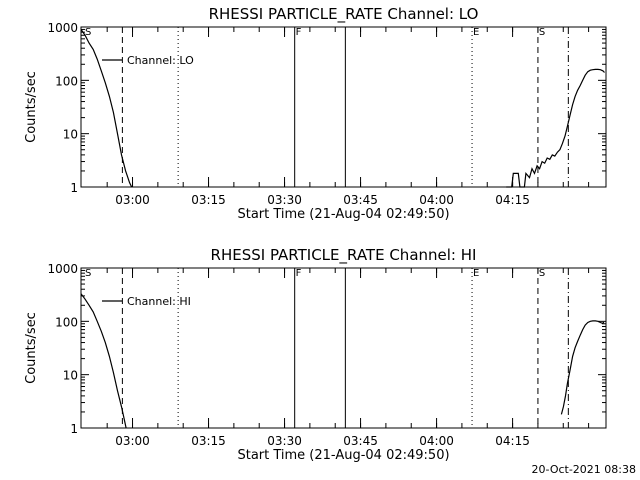 The image size is (640, 480). What do you see at coordinates (584, 469) in the screenshot?
I see `footer-timestamp: 20-Oct-2021 08:38` at bounding box center [584, 469].